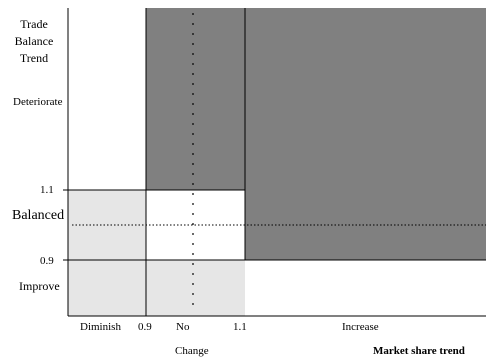 This screenshot has height=362, width=486. Describe the element at coordinates (240, 327) in the screenshot. I see `x-tick-1-1: 1.1` at that location.